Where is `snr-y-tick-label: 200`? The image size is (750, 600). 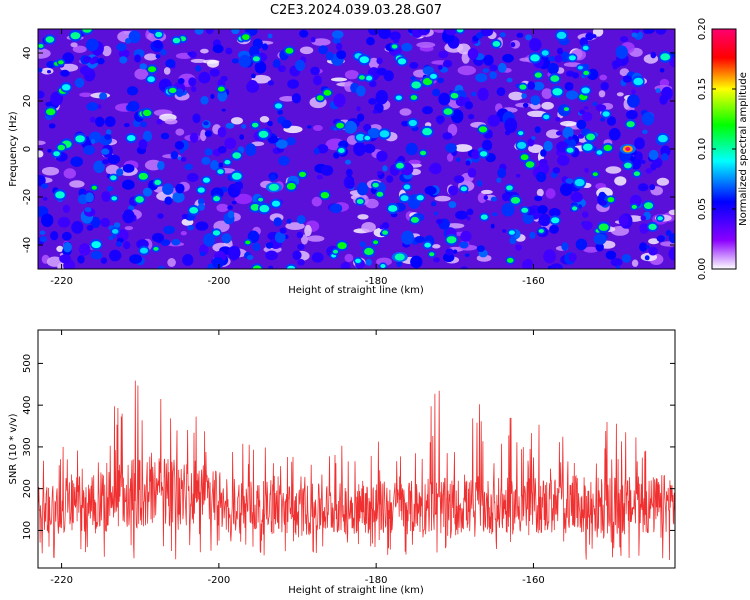
snr-y-tick-label: 200 is located at coordinates (27, 488).